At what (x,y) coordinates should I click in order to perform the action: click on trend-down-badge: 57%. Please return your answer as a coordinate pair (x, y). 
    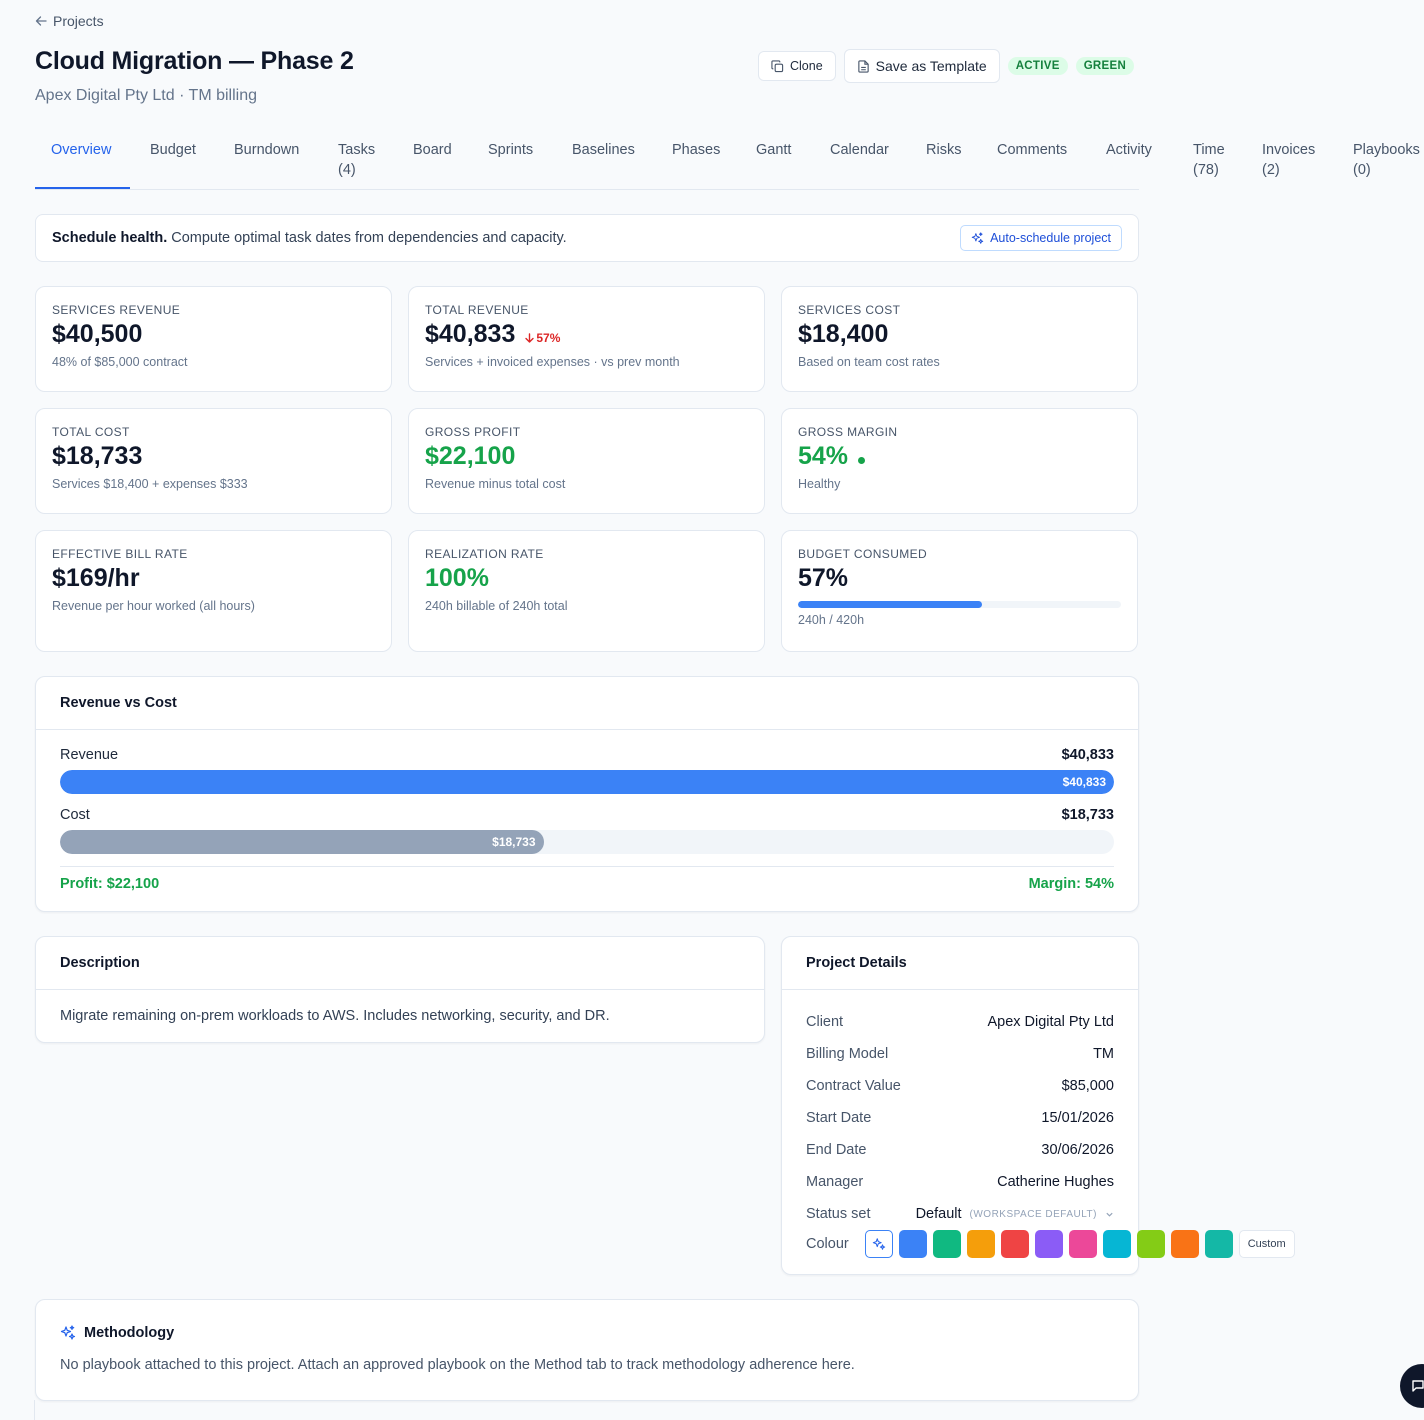
    Looking at the image, I should click on (542, 338).